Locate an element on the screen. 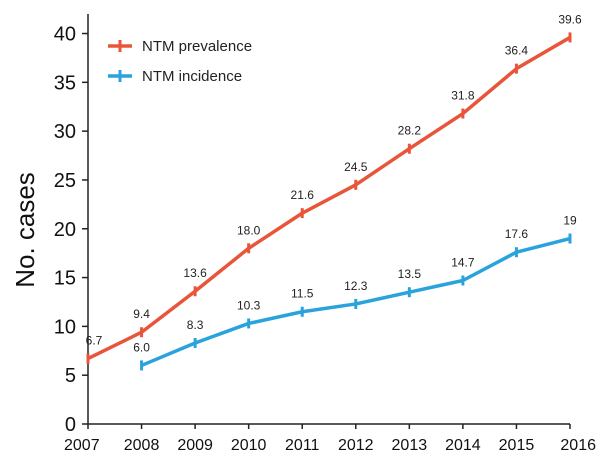 This screenshot has height=467, width=600. data-label: 9.4 is located at coordinates (141, 314).